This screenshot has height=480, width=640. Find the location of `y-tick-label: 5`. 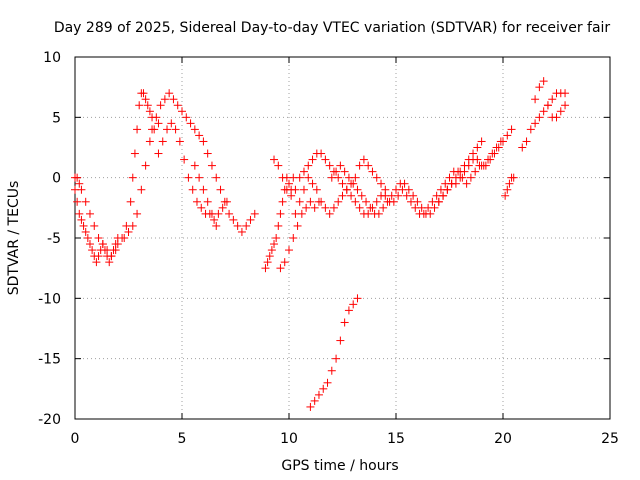

y-tick-label: 5 is located at coordinates (56, 118).